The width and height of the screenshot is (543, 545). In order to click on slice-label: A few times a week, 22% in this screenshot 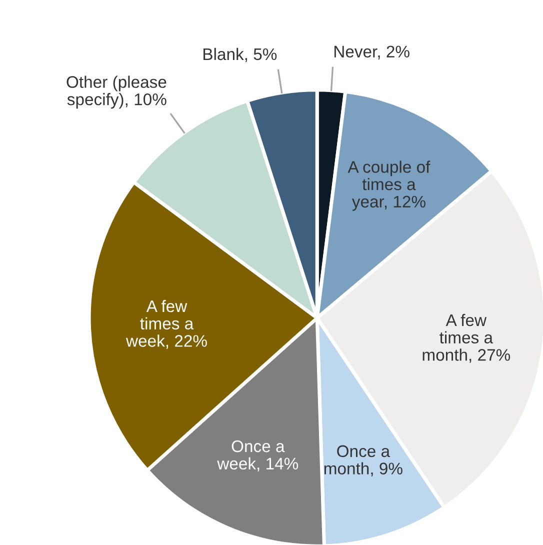, I will do `click(166, 324)`.